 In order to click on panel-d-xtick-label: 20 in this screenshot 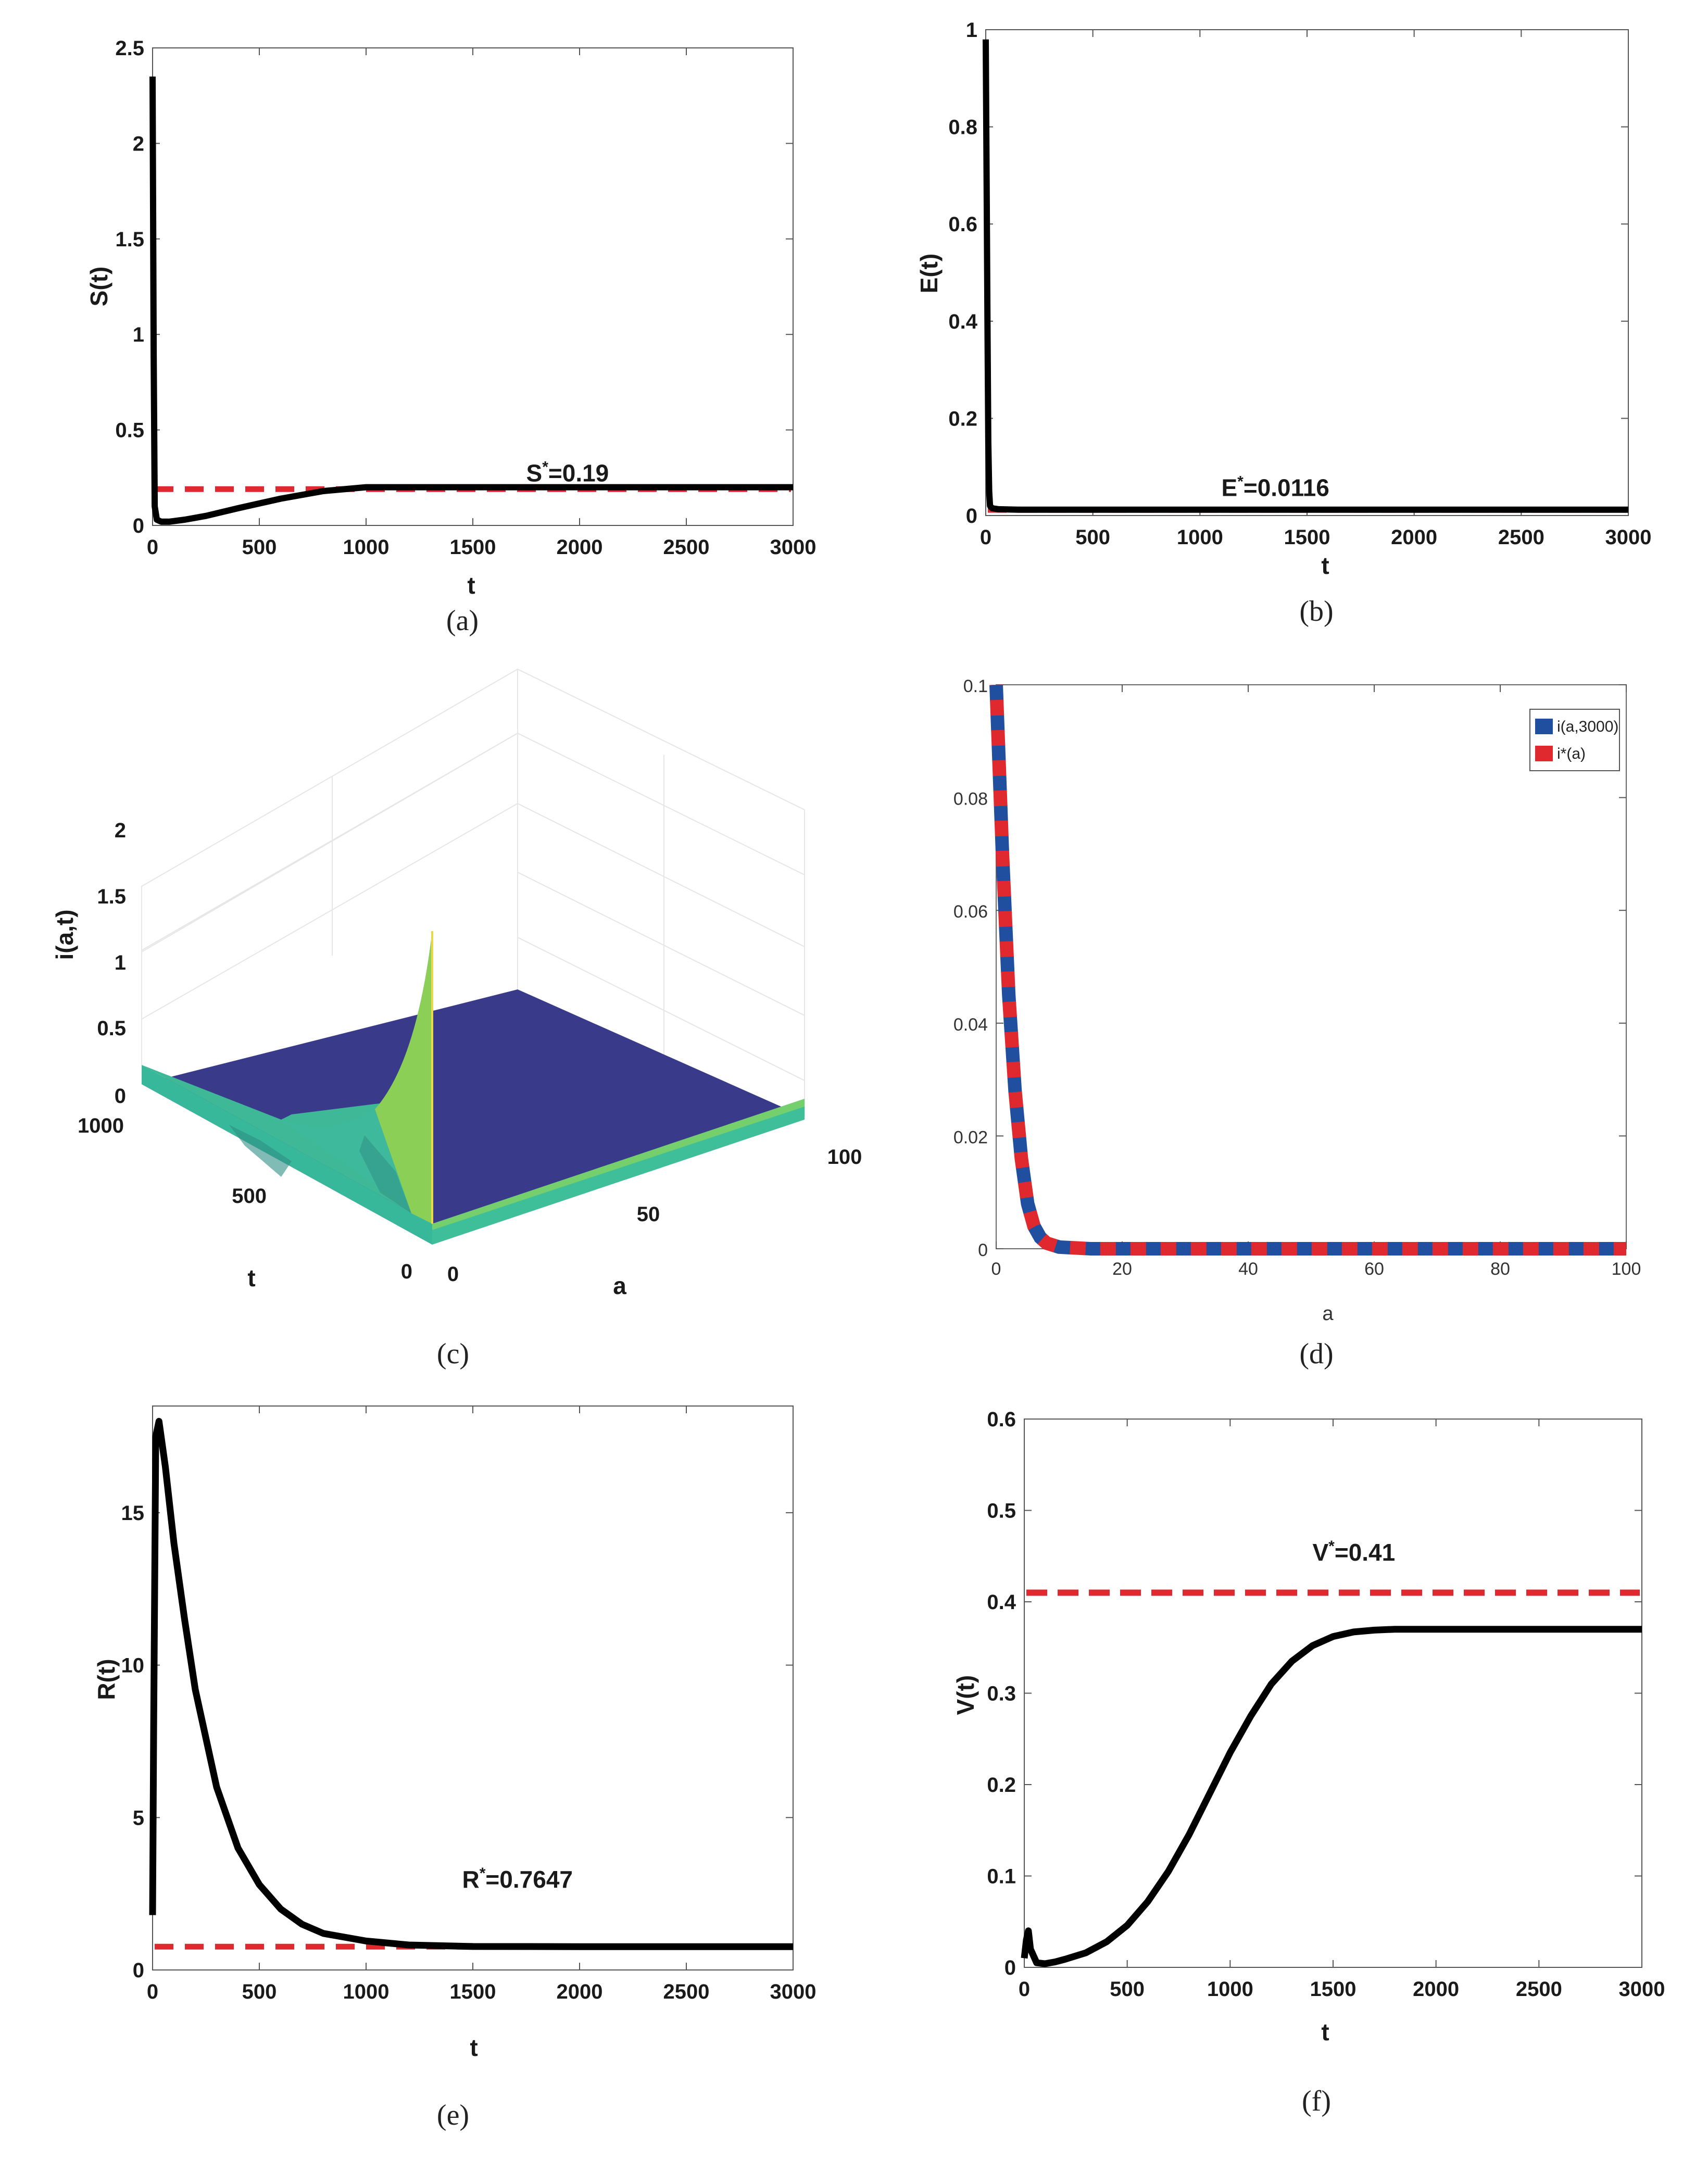, I will do `click(1122, 1269)`.